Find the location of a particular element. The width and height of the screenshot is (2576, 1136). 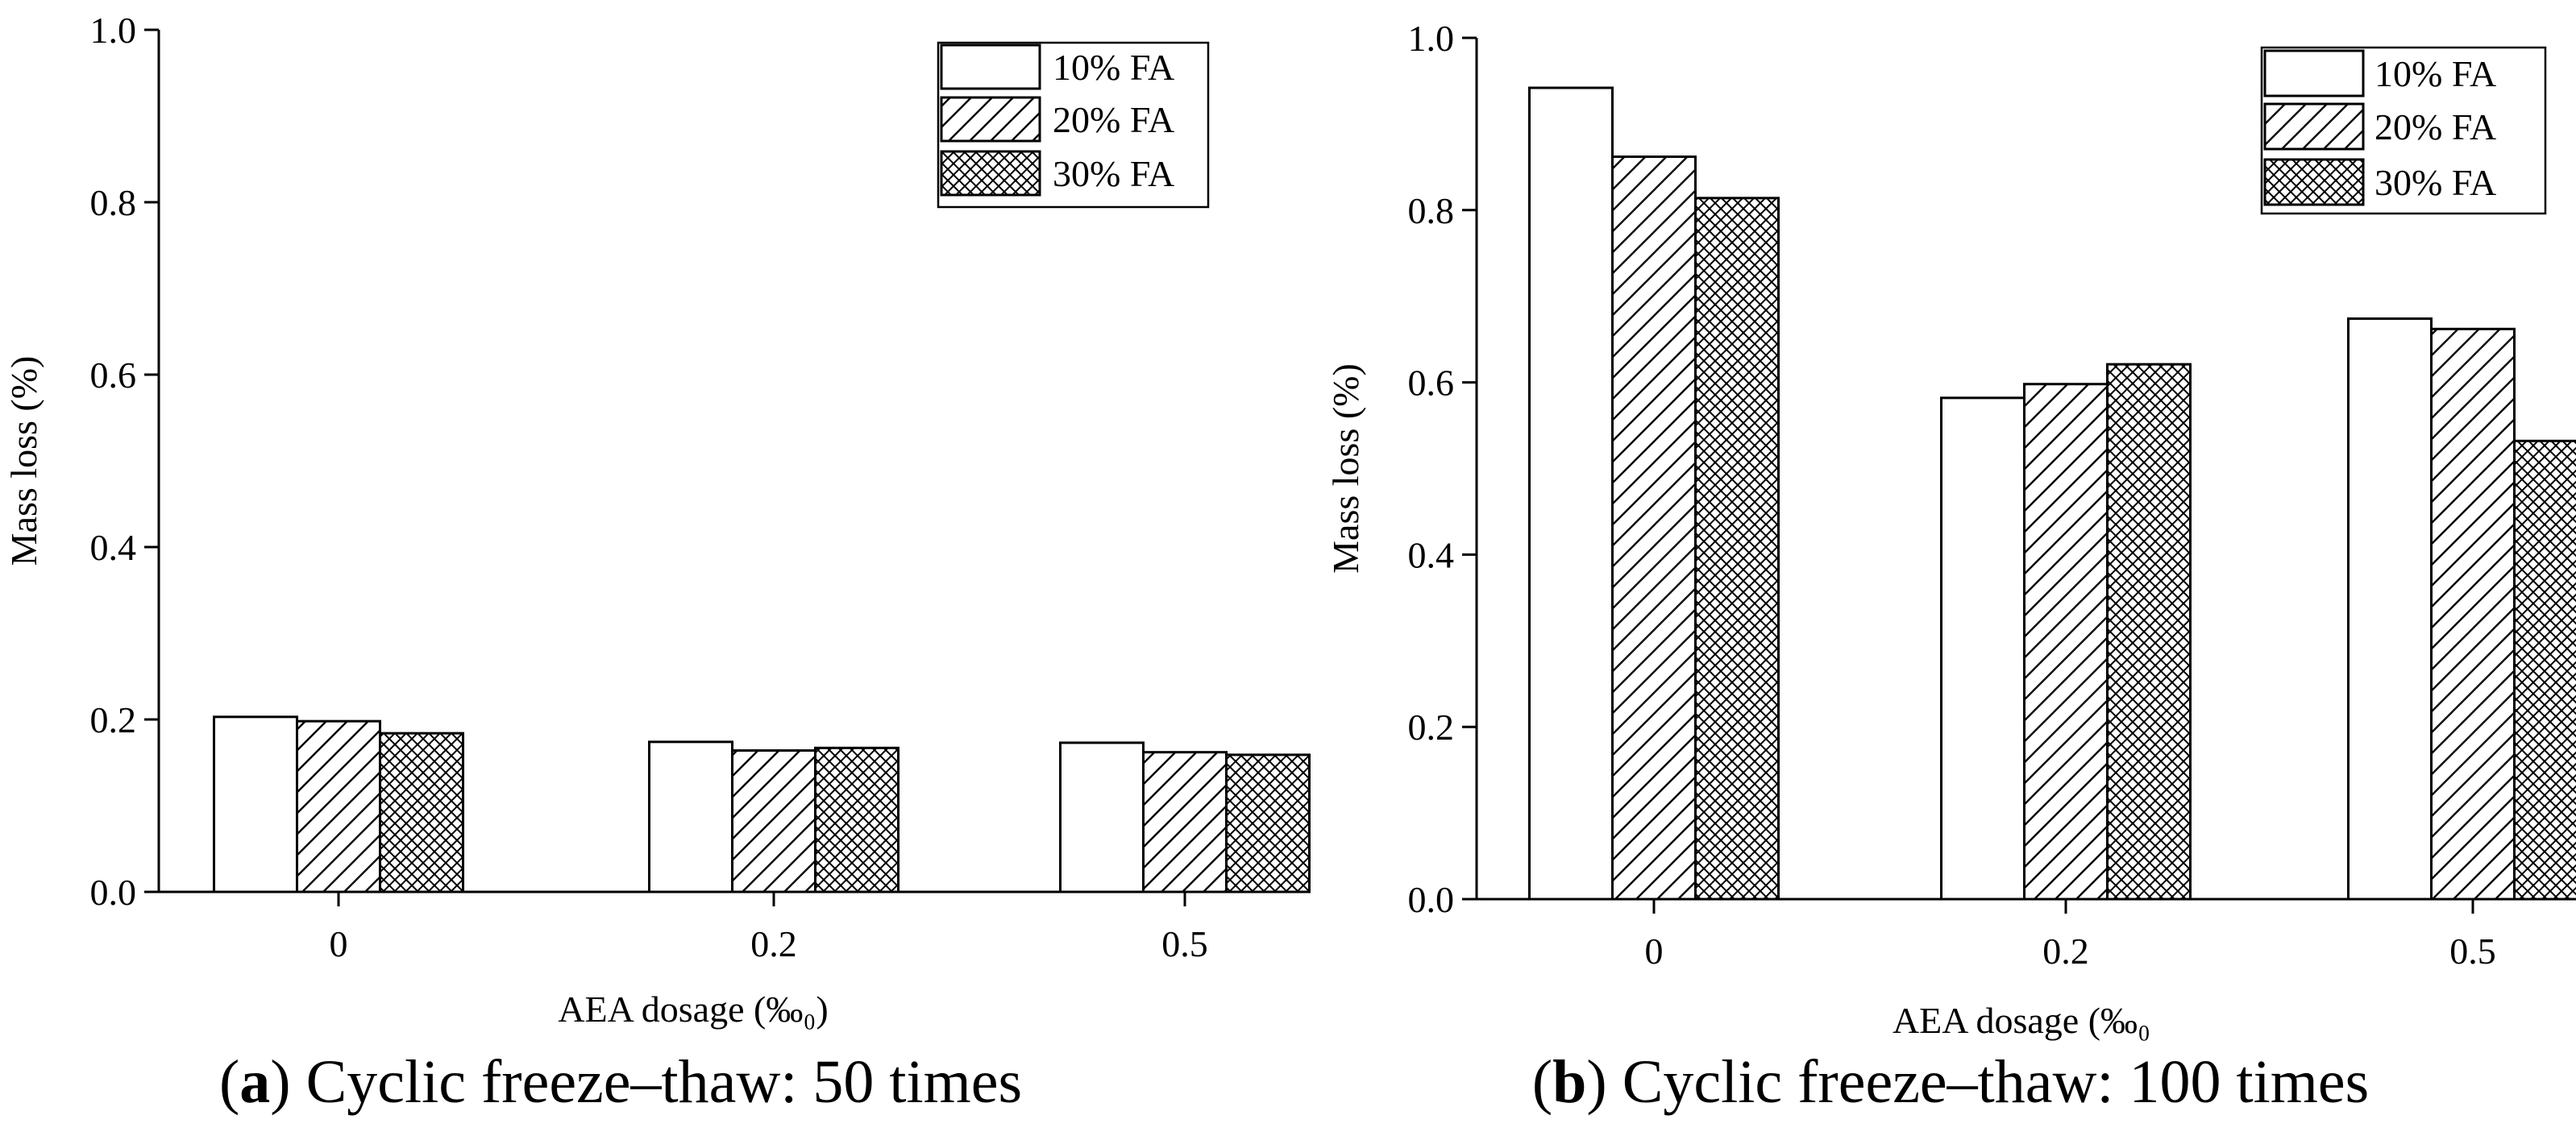

x-tick-label-a-1: 0.2 is located at coordinates (773, 944).